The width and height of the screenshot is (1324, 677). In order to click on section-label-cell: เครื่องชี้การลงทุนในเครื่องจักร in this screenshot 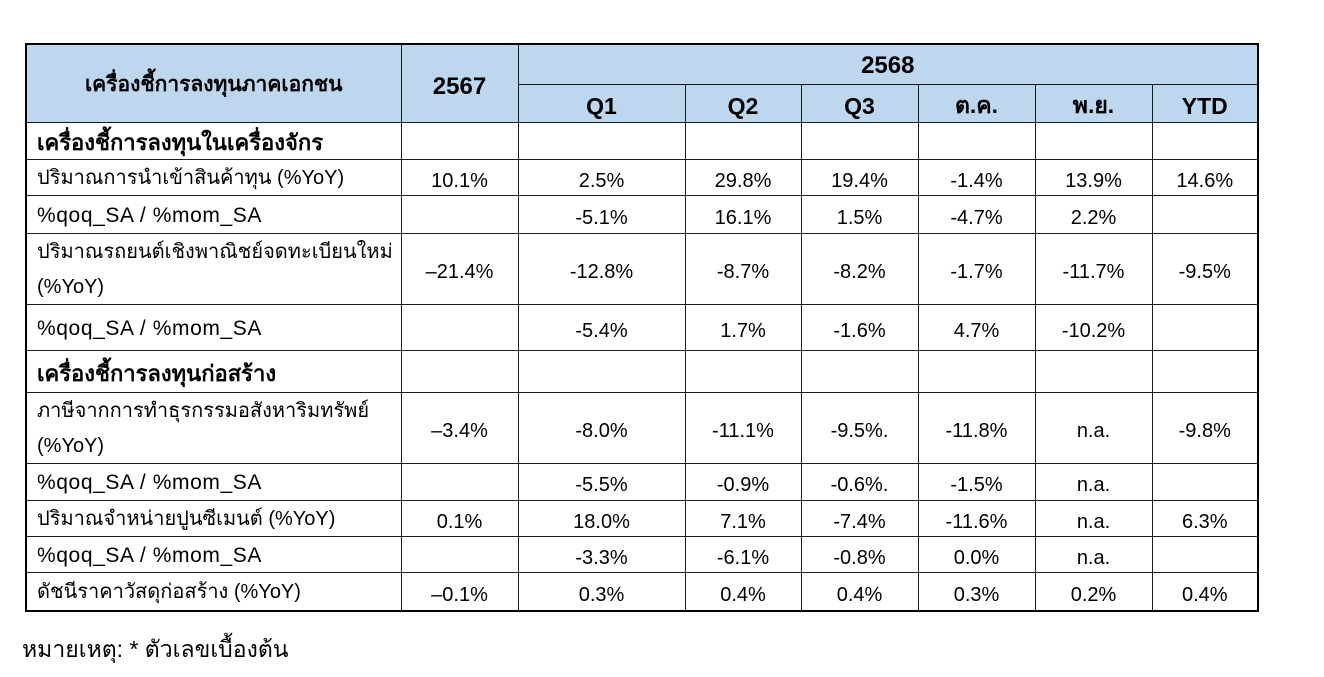, I will do `click(213, 140)`.